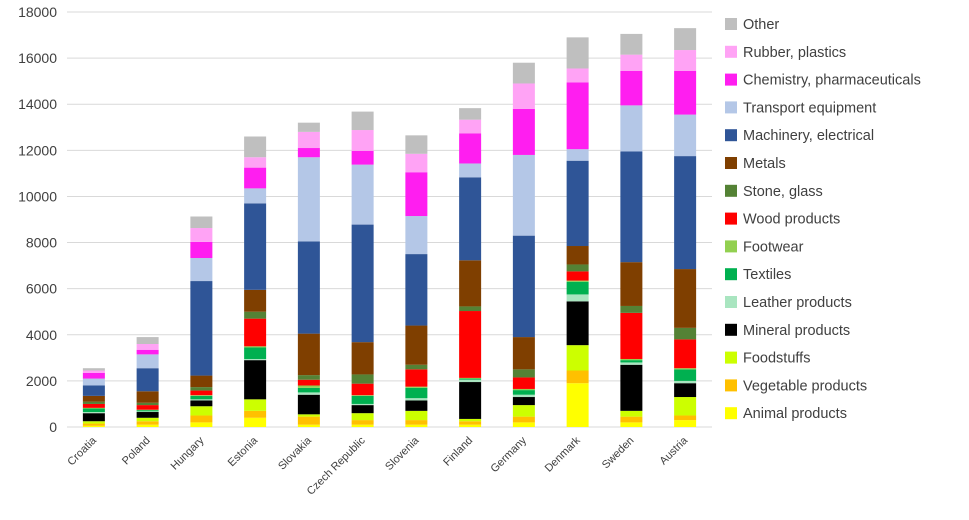  What do you see at coordinates (147, 404) in the screenshot?
I see `bar-segment-poland-stone-glass` at bounding box center [147, 404].